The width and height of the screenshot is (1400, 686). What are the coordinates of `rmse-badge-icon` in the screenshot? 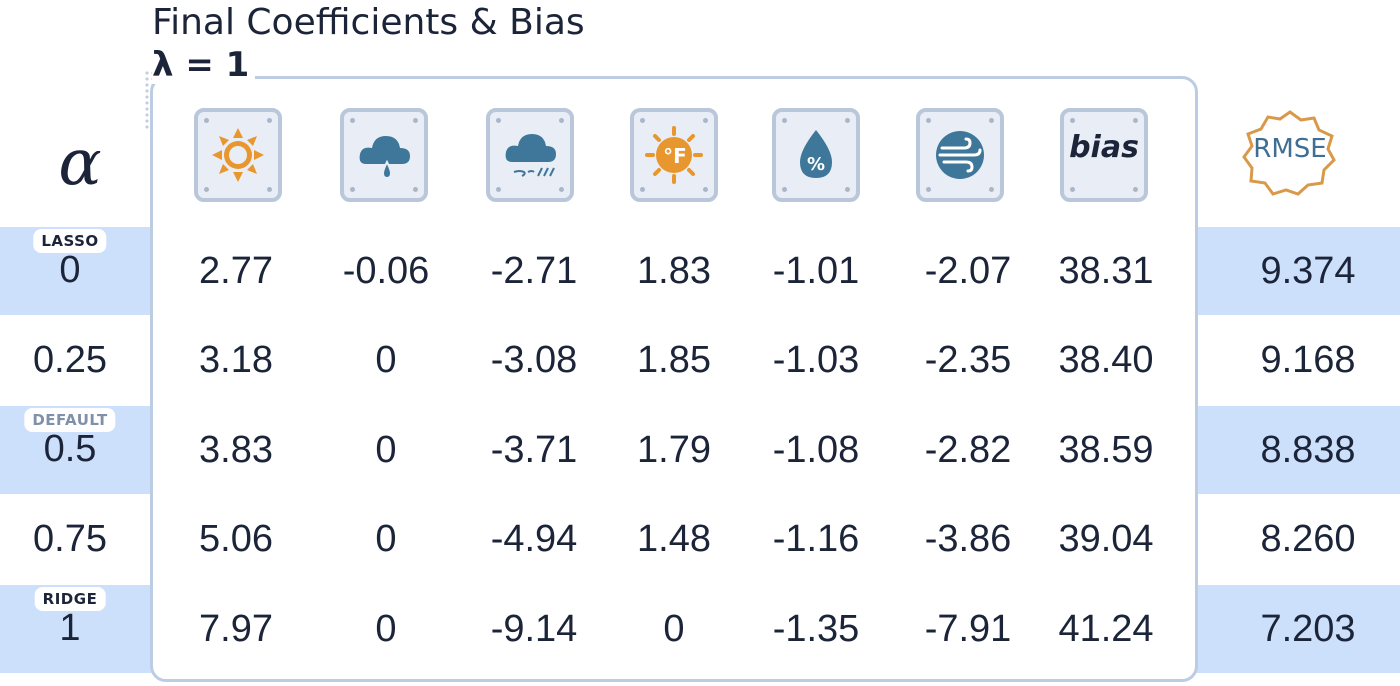 It's located at (1289, 153).